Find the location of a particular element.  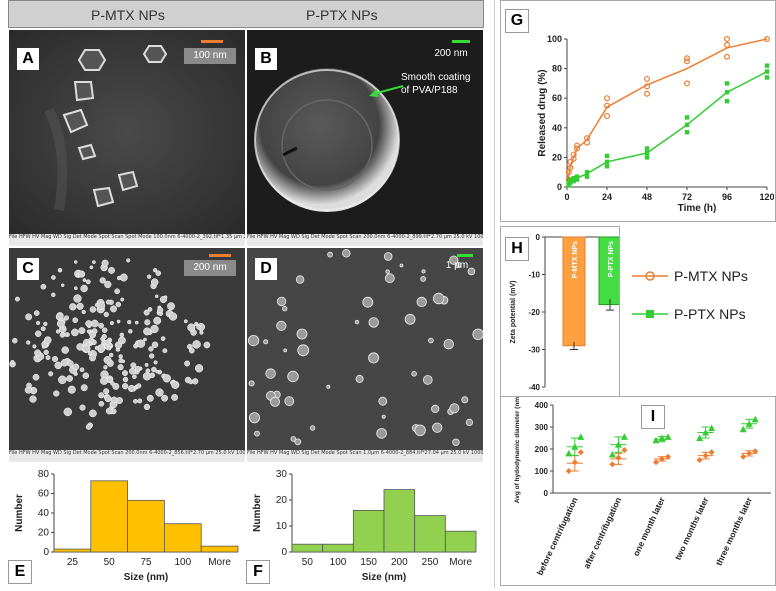

panel-label-g: G is located at coordinates (517, 21).